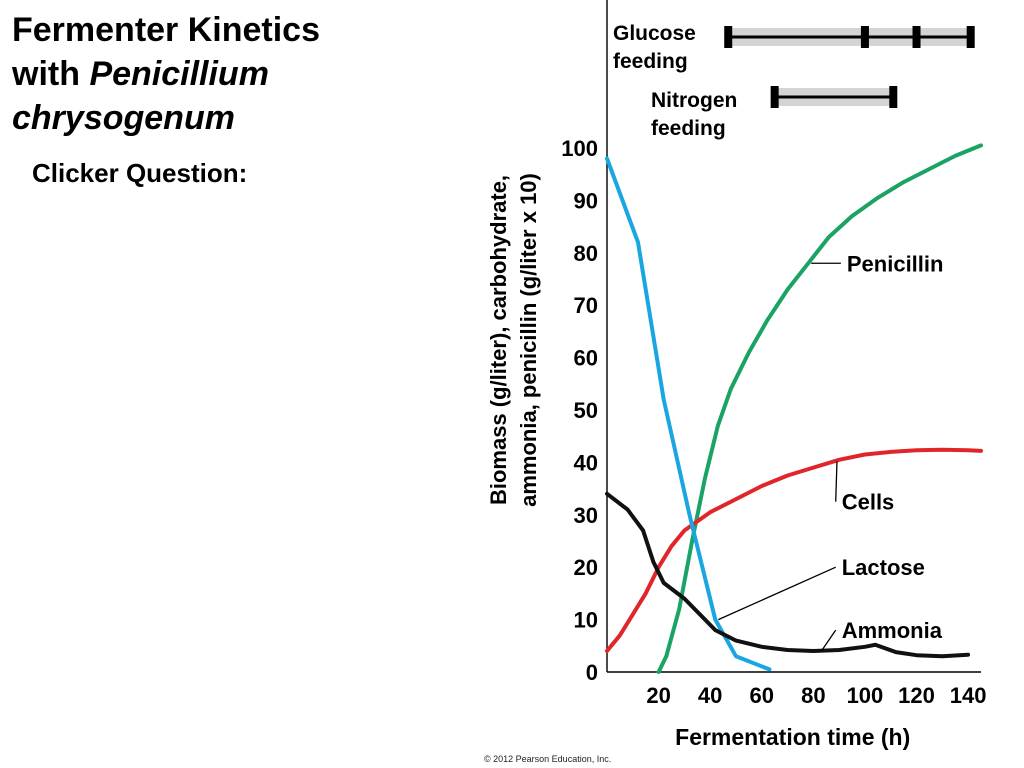 The height and width of the screenshot is (768, 1024). Describe the element at coordinates (123, 118) in the screenshot. I see `title-line-3: chrysogenum` at that location.